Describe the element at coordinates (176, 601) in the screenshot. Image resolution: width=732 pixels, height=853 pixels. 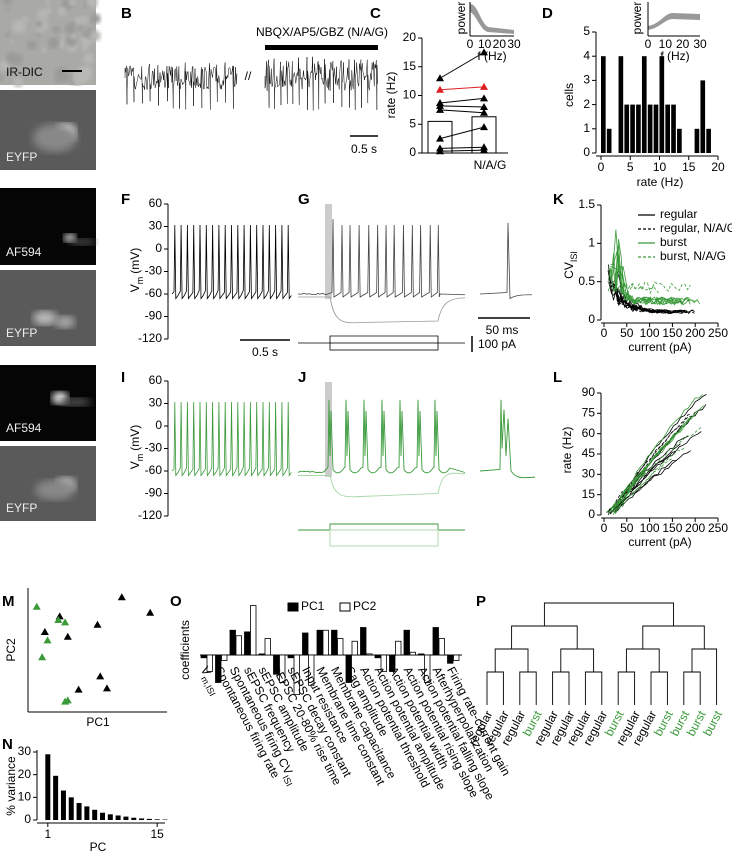
I see `panel-label: O` at that location.